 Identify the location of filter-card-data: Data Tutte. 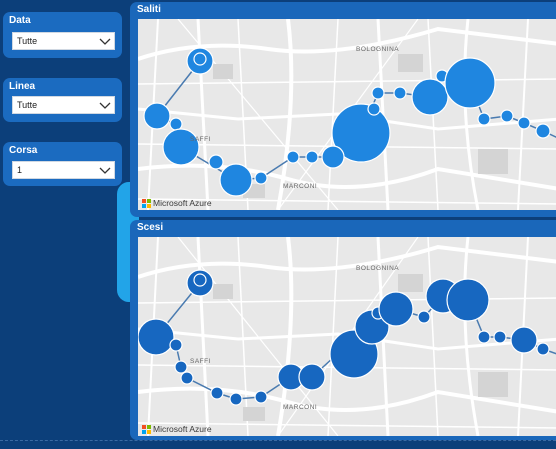
(62, 35).